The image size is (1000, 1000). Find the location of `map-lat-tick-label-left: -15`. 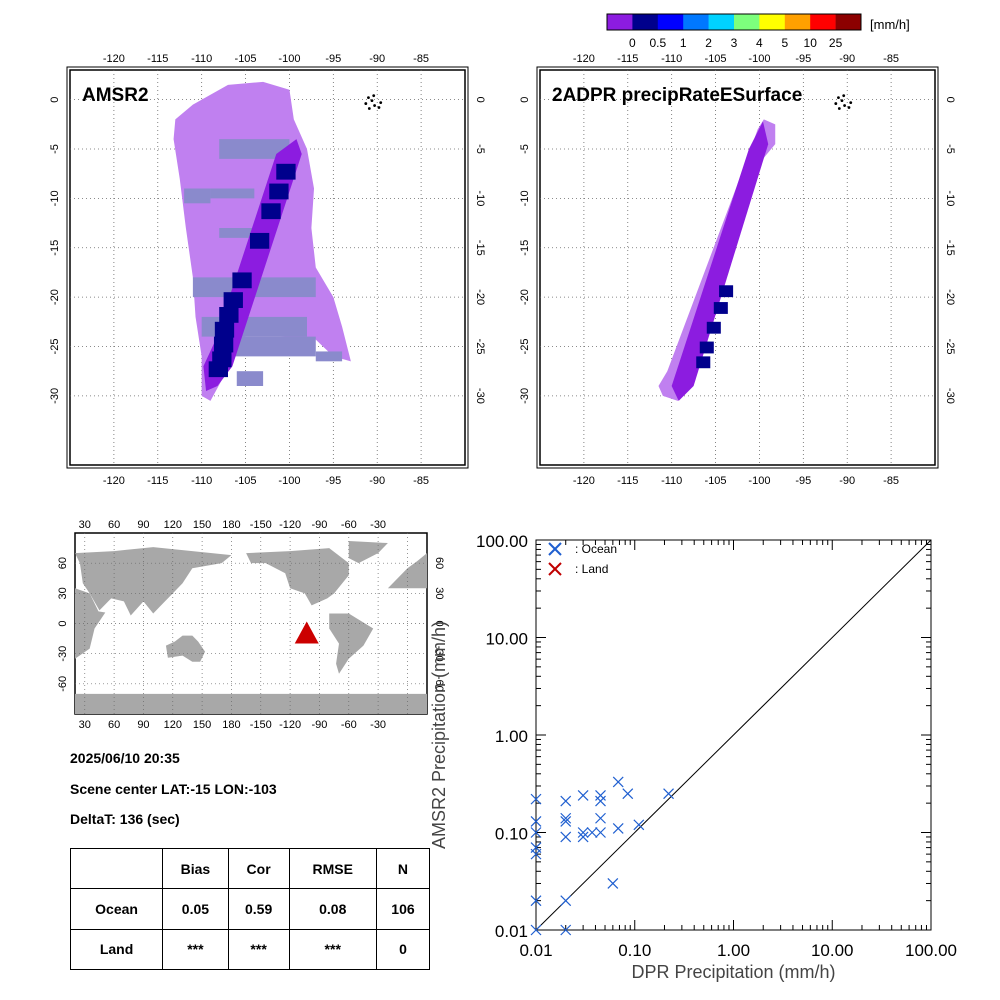

map-lat-tick-label-left: -15 is located at coordinates (55, 248).